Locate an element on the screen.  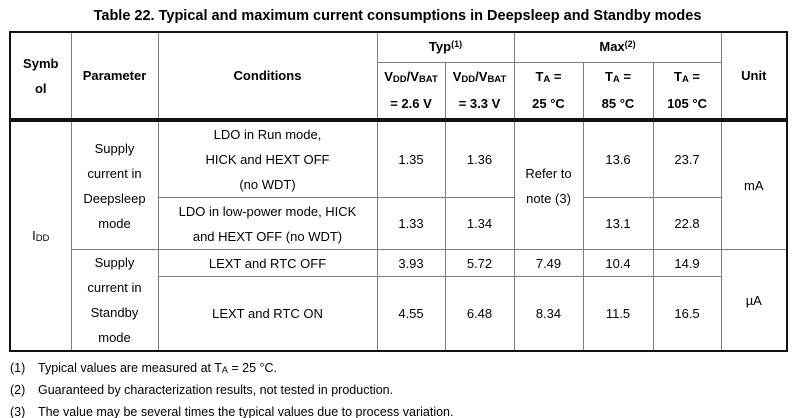
symbol-idd-cell: IDD is located at coordinates (40, 235).